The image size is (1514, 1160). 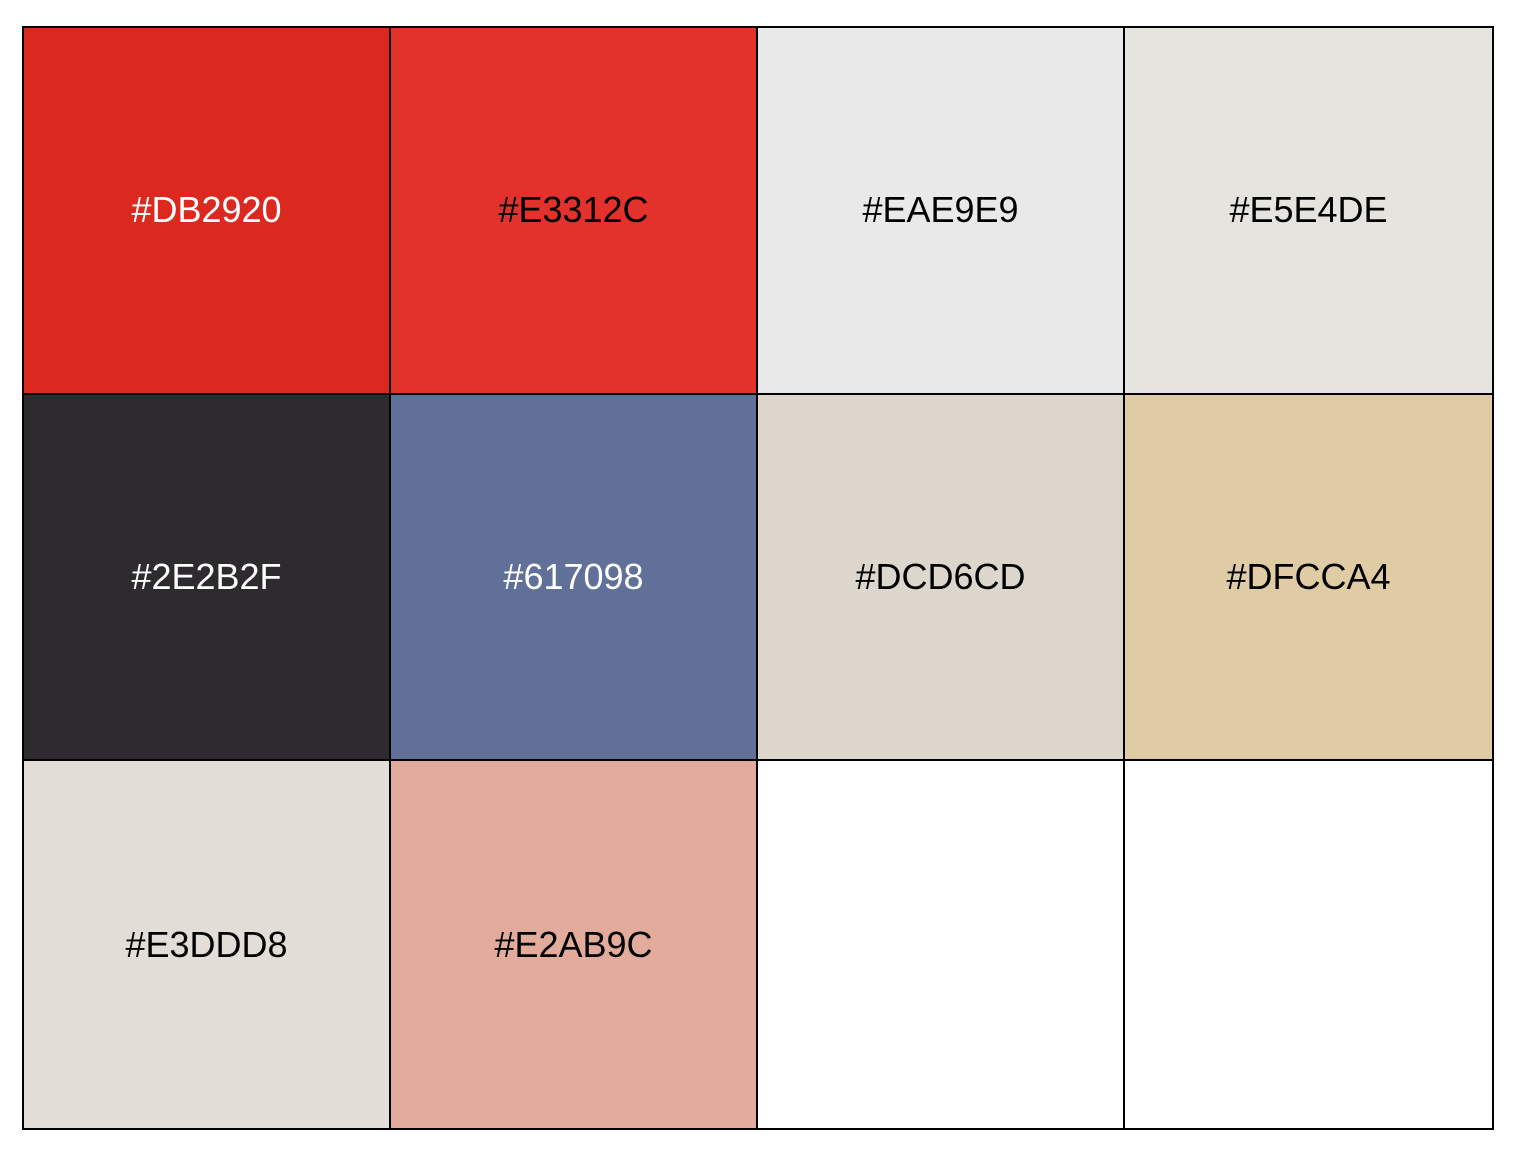 I want to click on swatch-hex-label: #E2AB9C, so click(x=573, y=944).